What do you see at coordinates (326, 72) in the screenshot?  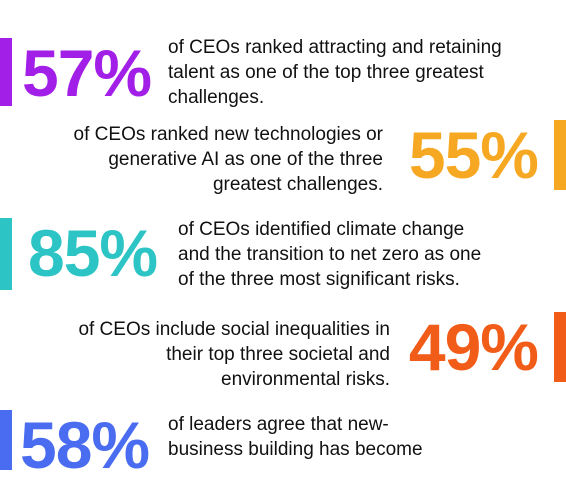 I see `text-line: talent as one of the top three greatest` at bounding box center [326, 72].